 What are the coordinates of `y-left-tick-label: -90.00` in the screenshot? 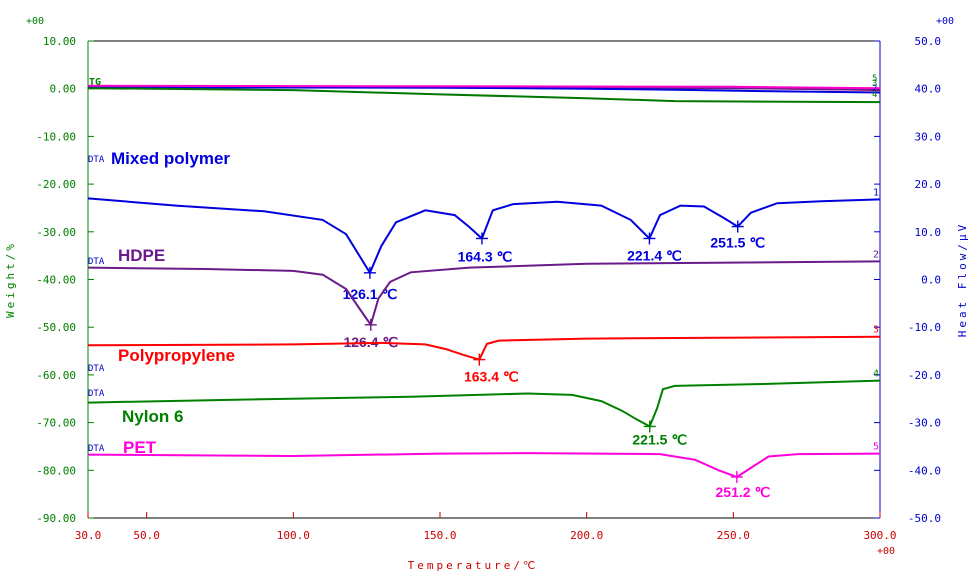 It's located at (56, 518).